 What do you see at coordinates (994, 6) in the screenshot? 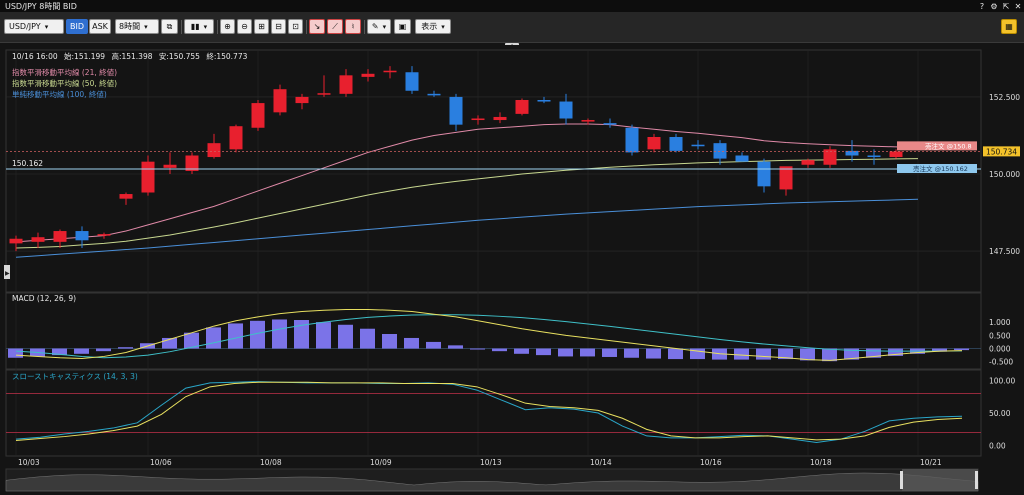
I see `gear-icon: ⚙` at bounding box center [994, 6].